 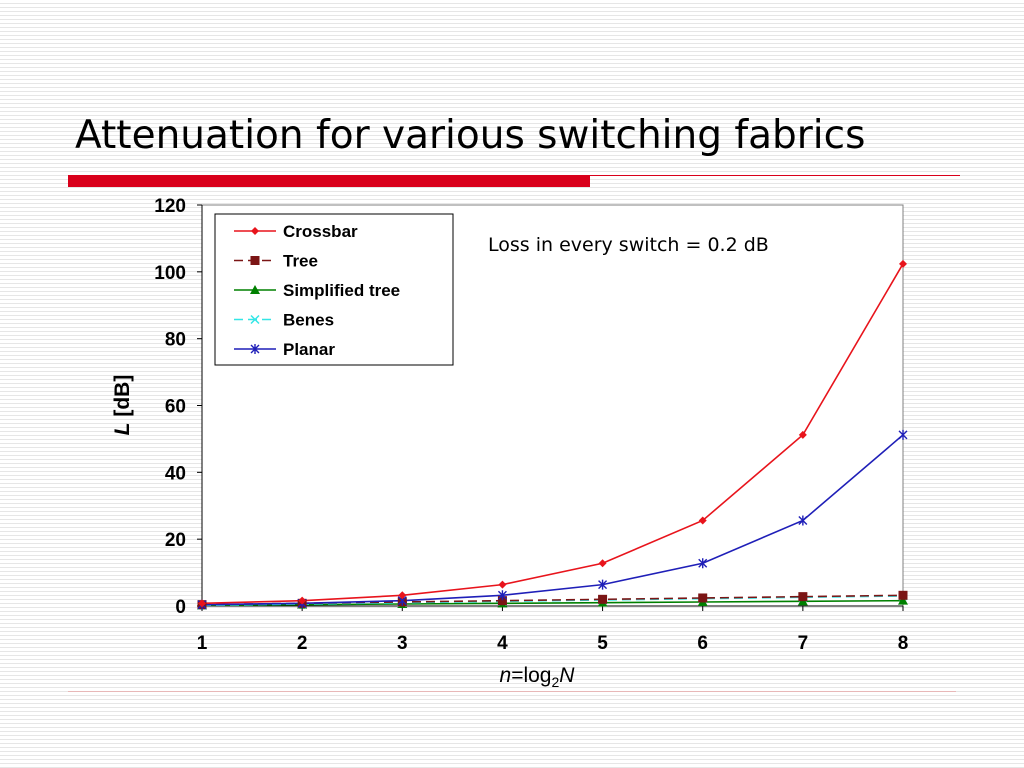 I want to click on x-tick-label: 2, so click(x=302, y=643).